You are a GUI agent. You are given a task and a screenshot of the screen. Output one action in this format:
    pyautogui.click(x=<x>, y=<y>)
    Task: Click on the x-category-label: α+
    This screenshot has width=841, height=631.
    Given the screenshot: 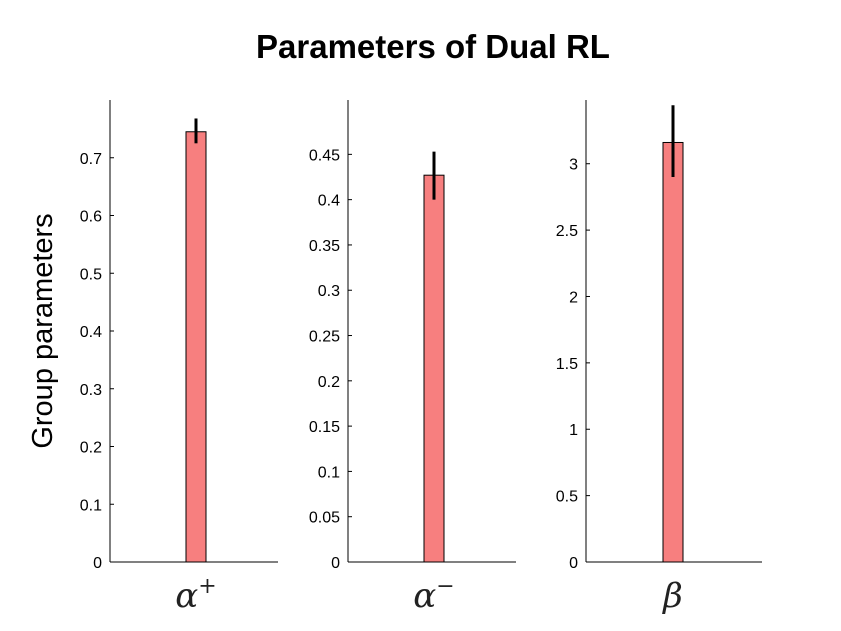 What is the action you would take?
    pyautogui.click(x=195, y=595)
    